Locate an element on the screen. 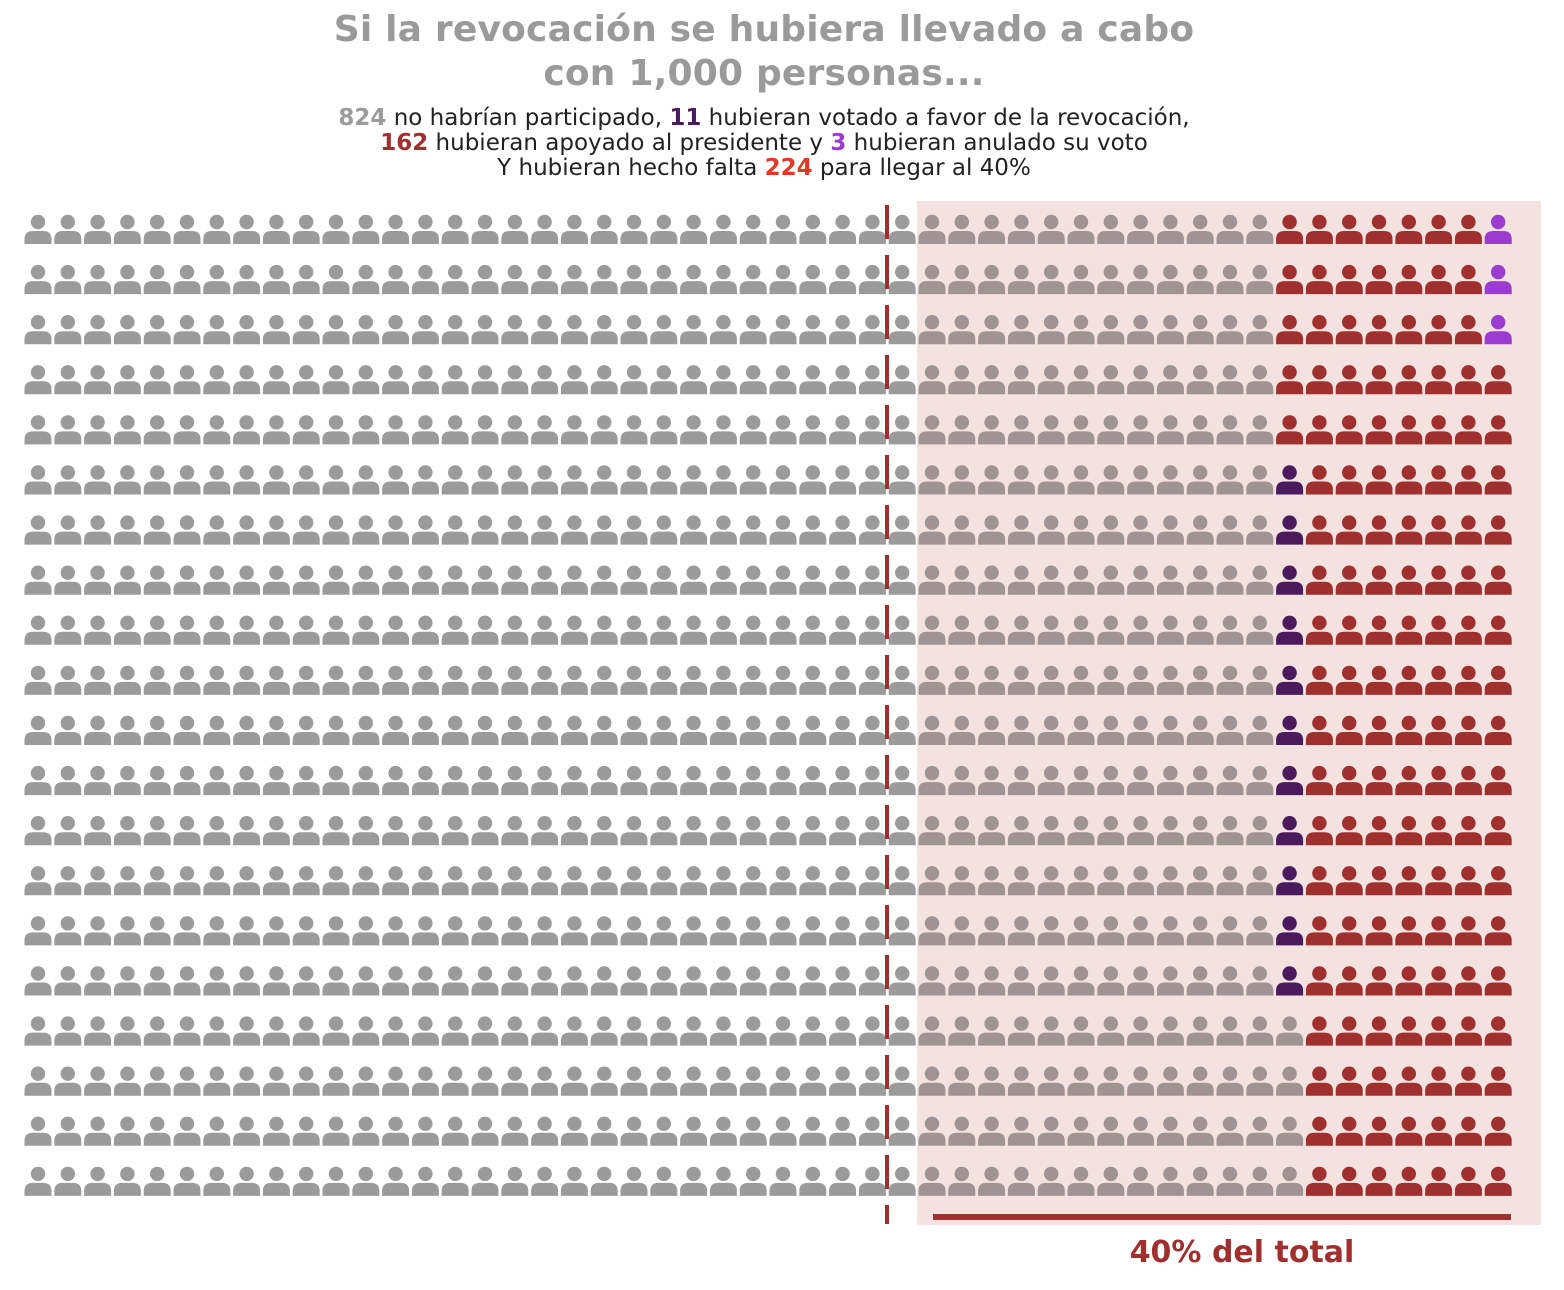 The width and height of the screenshot is (1564, 1290). threshold-bracket is located at coordinates (1222, 1217).